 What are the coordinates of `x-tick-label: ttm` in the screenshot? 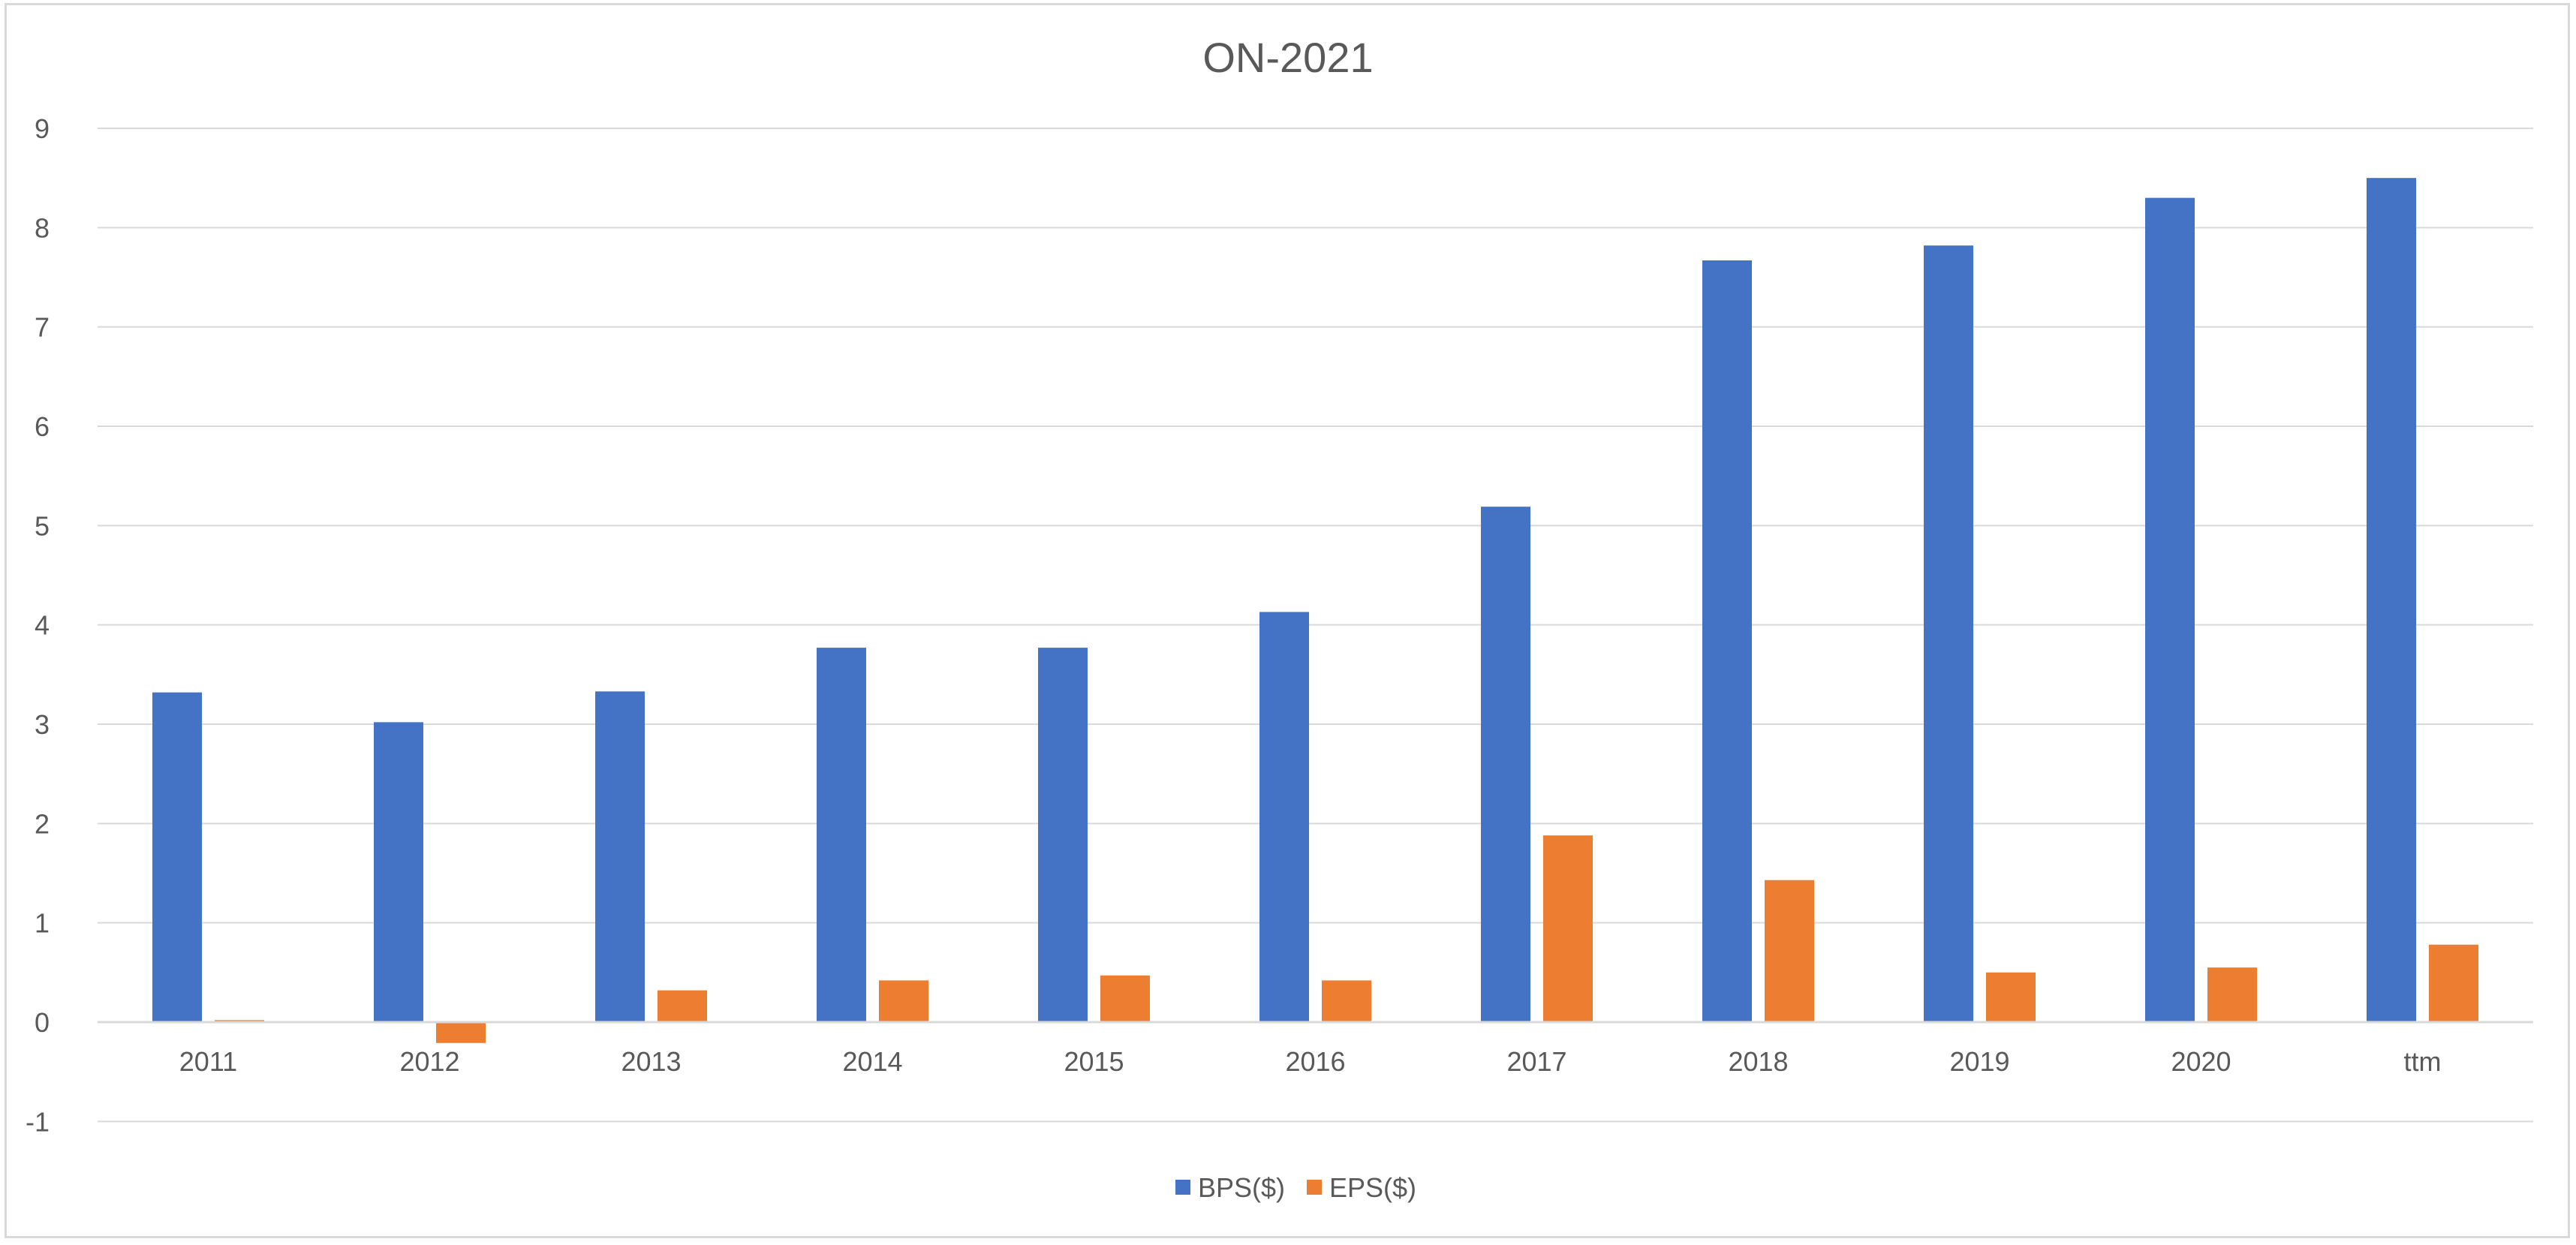 It's located at (2423, 1061).